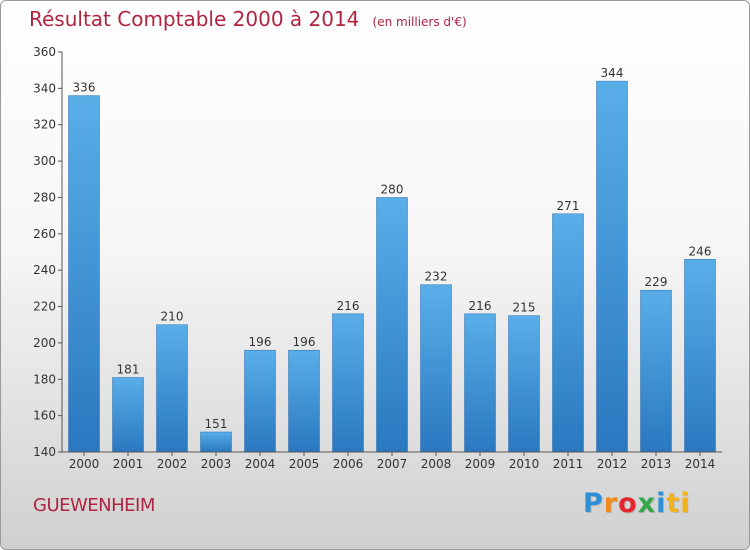 Image resolution: width=750 pixels, height=550 pixels. Describe the element at coordinates (194, 19) in the screenshot. I see `chart-title: Résultat Comptable 2000 à 2014` at that location.